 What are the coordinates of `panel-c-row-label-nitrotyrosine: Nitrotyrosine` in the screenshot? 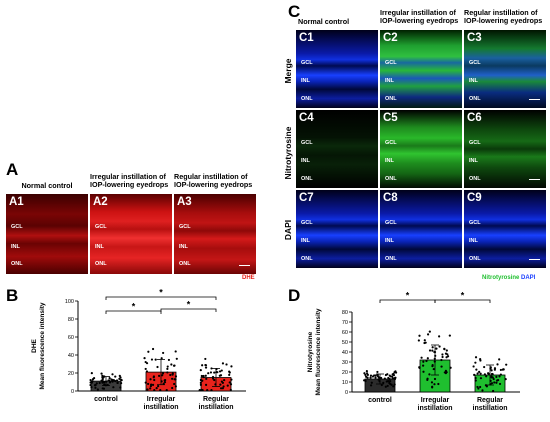 It's located at (288, 153).